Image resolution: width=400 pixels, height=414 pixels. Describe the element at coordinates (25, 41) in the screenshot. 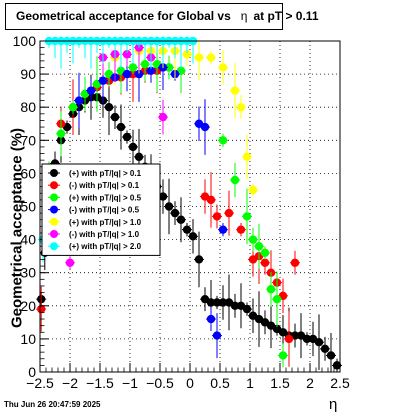

I see `y-tick-label: 100` at that location.